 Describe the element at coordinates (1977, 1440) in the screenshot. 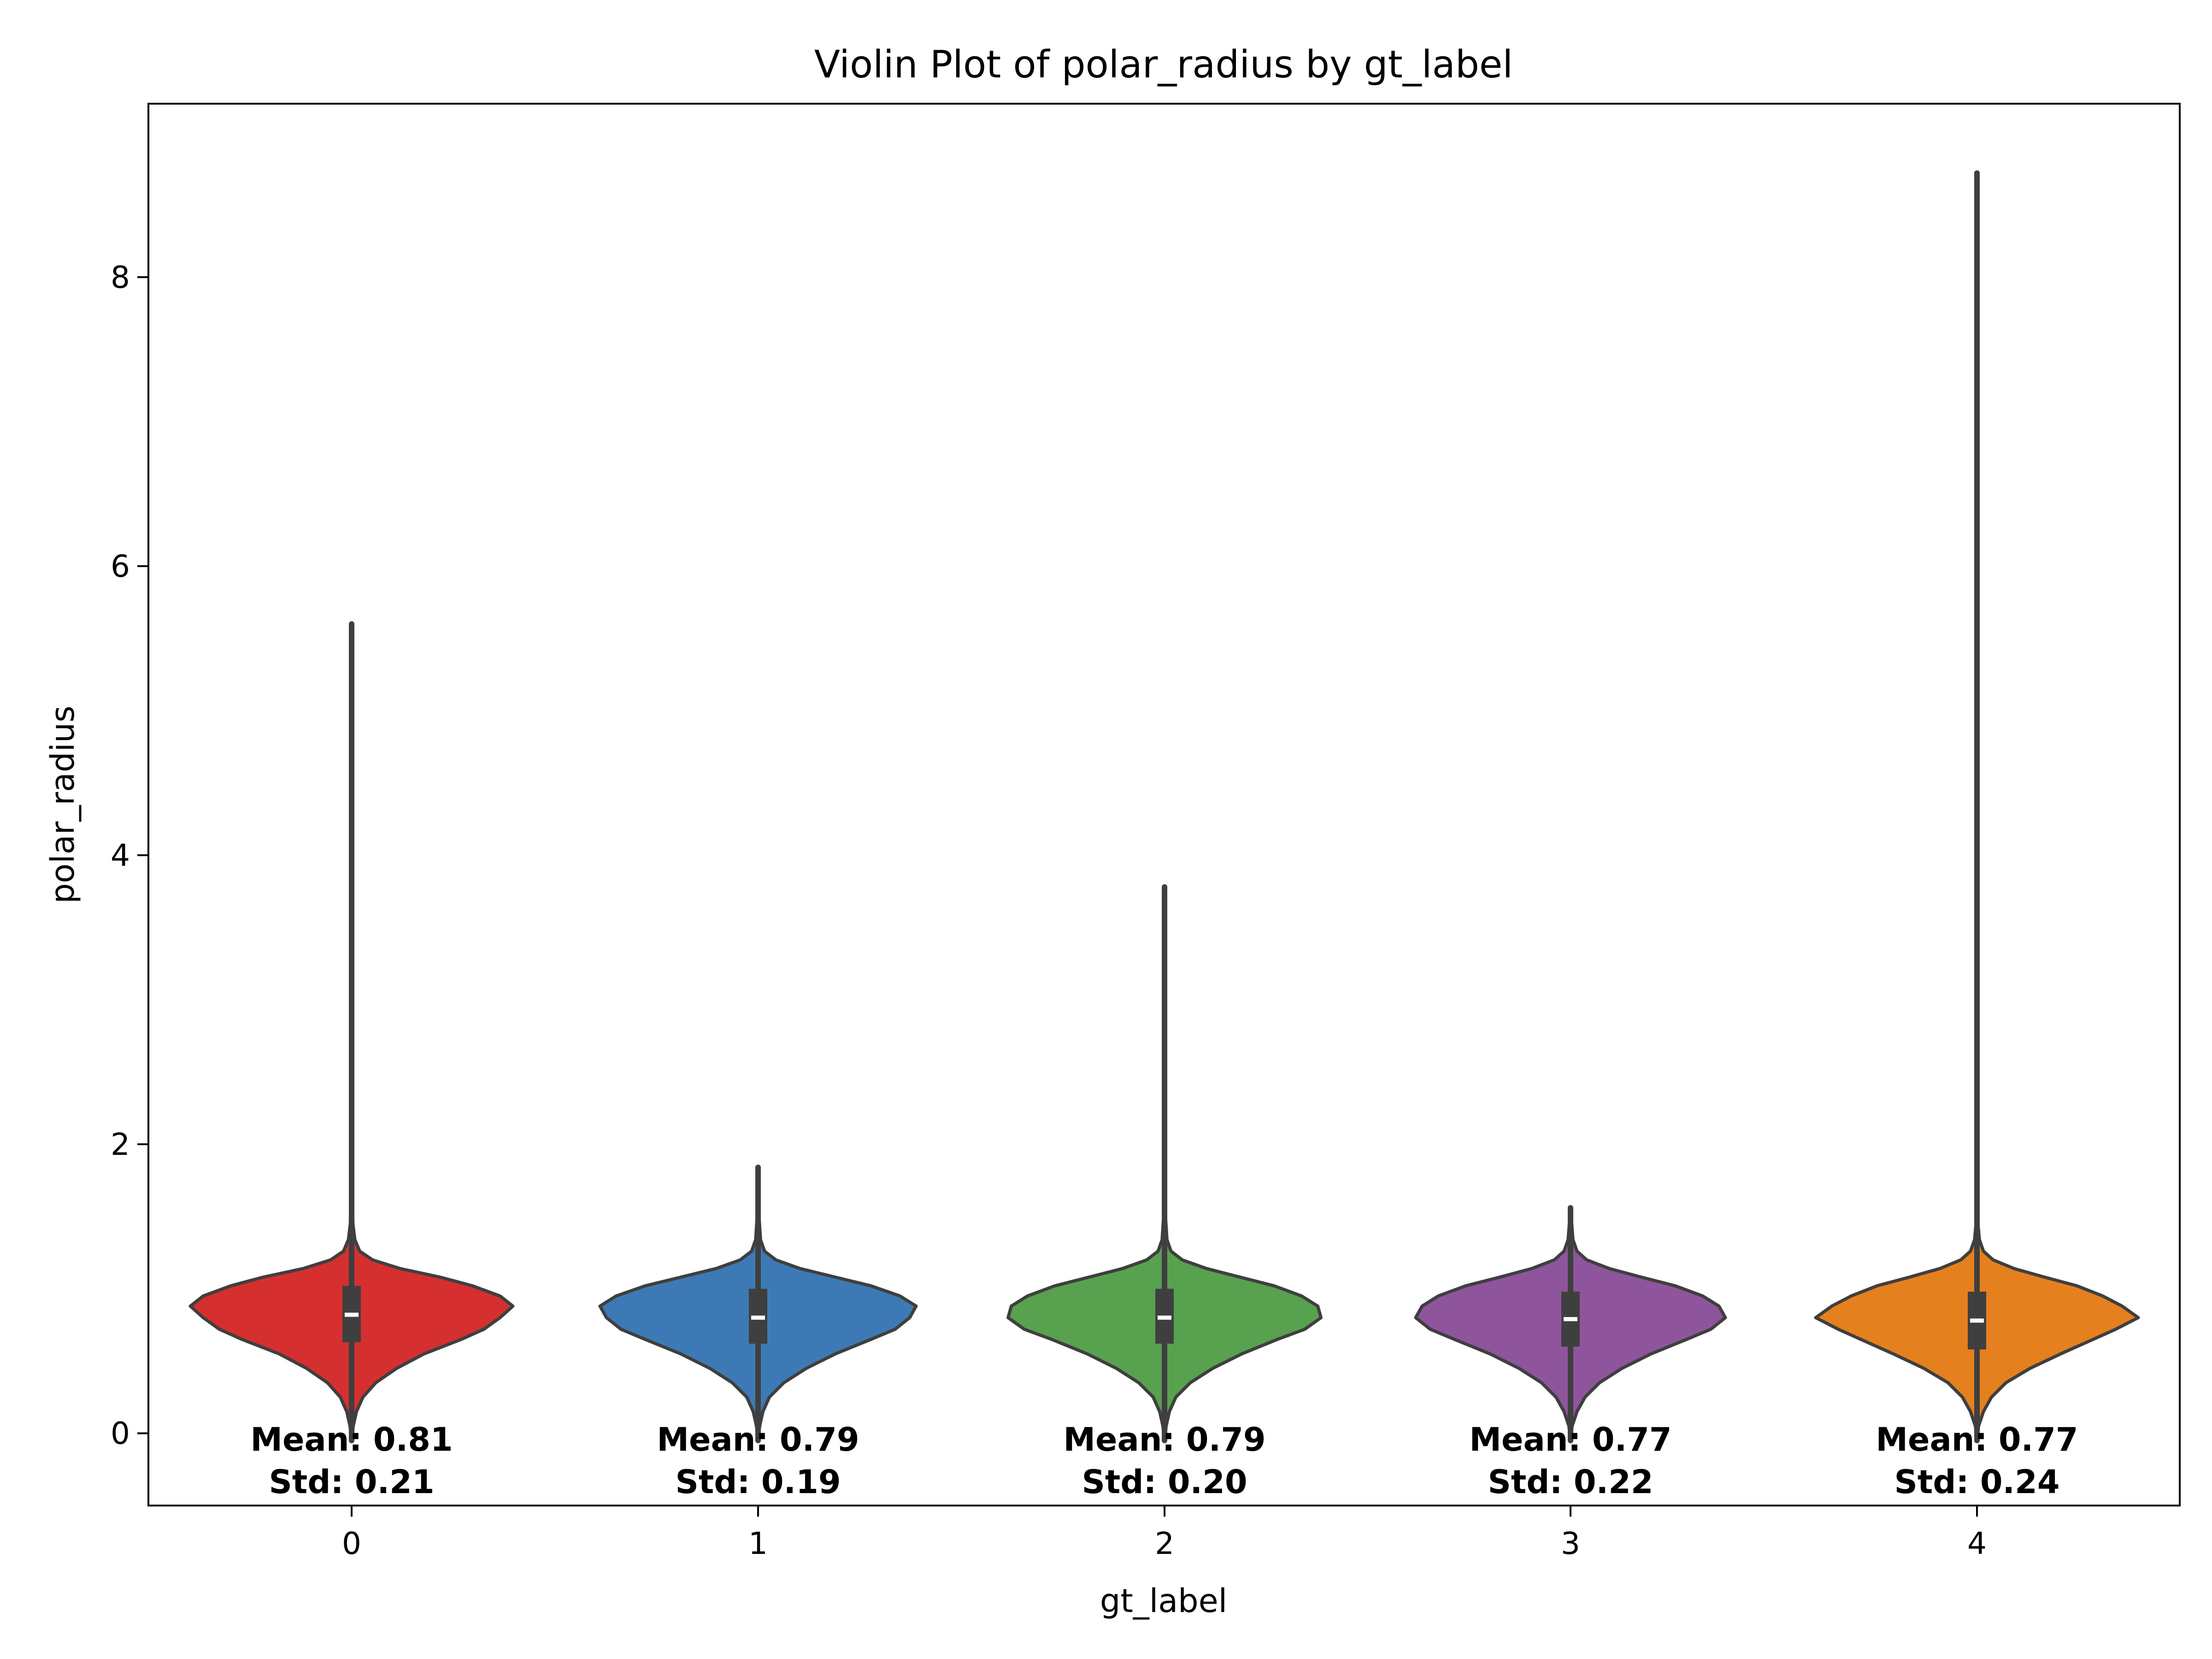

I see `mean-label-4: Mean: 0.77` at that location.